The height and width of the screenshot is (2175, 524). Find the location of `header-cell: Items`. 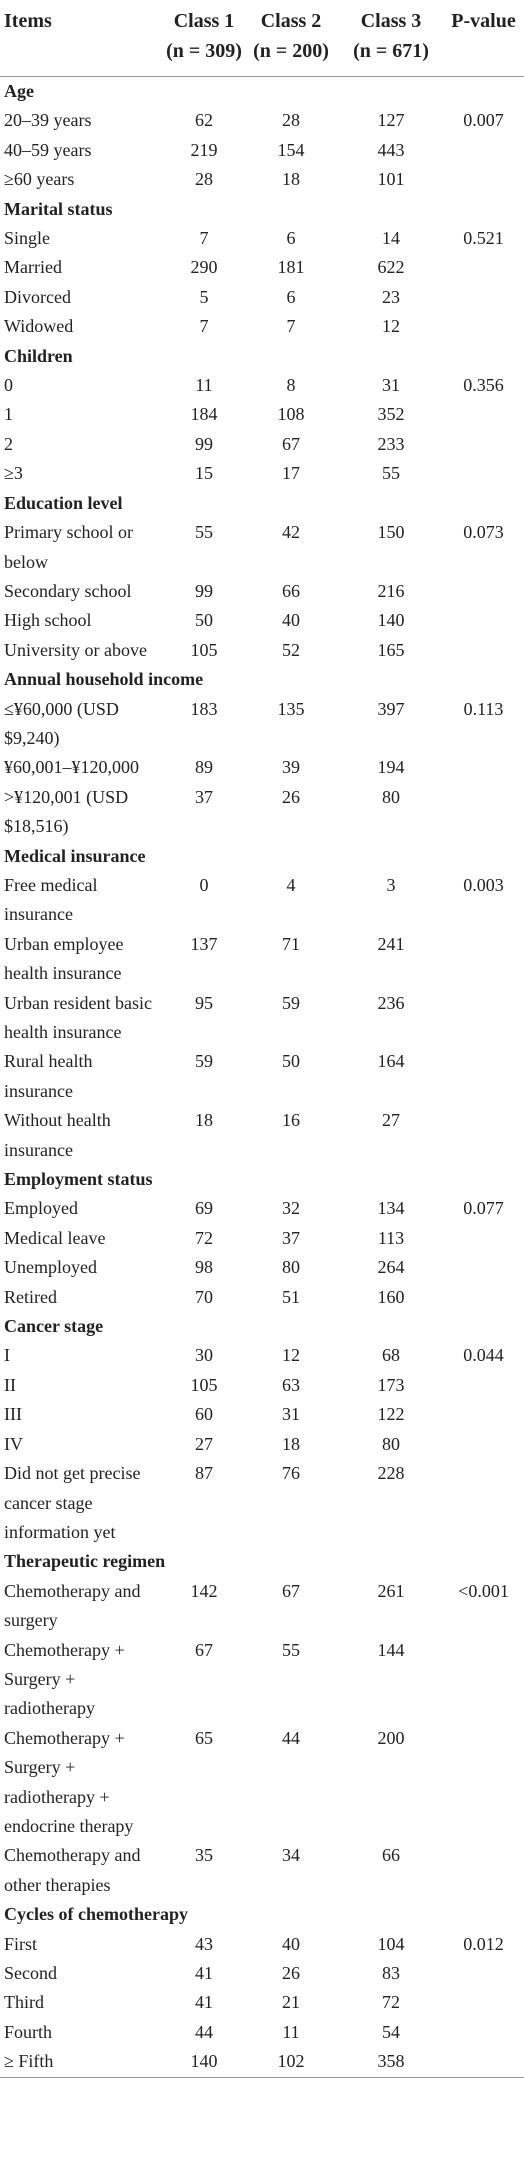

header-cell: Items is located at coordinates (82, 38).